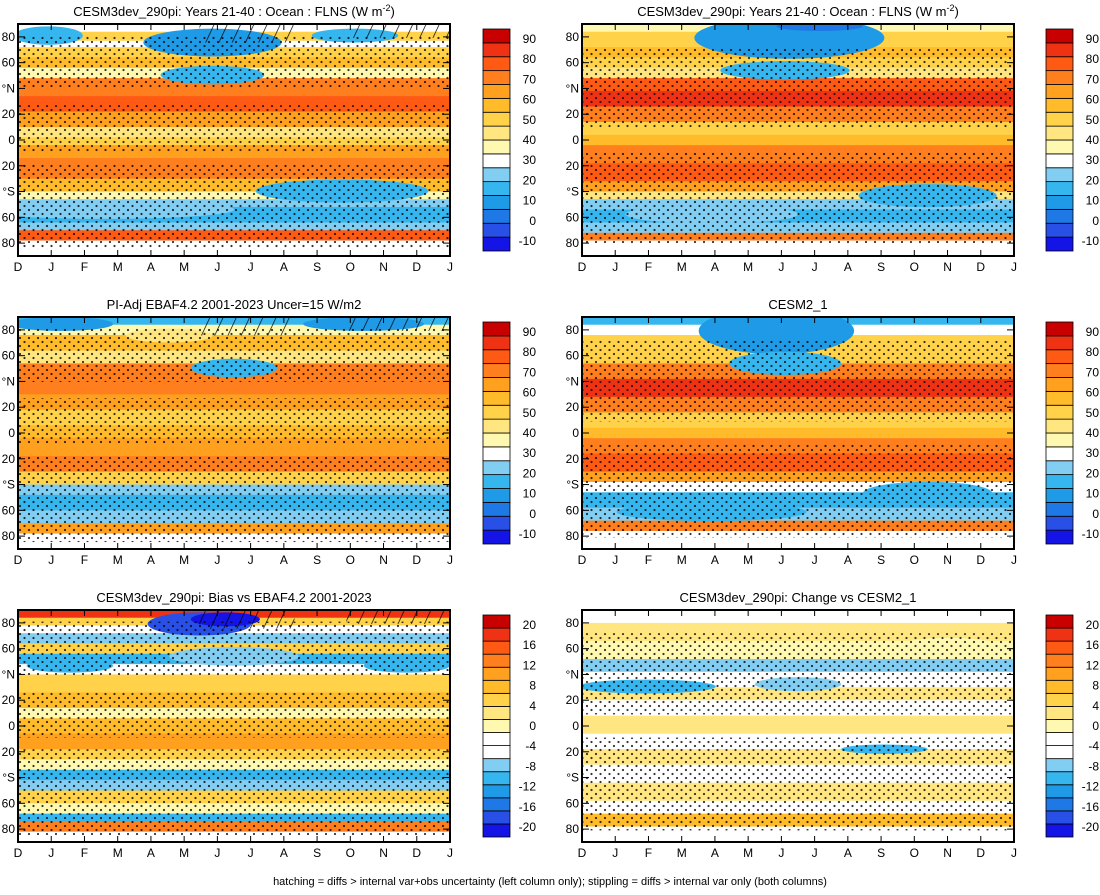 The image size is (1100, 895). What do you see at coordinates (1093, 746) in the screenshot?
I see `colorbar-label: -4` at bounding box center [1093, 746].